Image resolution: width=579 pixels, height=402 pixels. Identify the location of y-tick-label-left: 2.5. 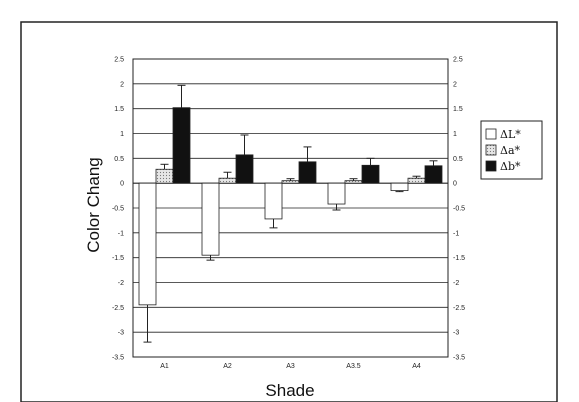
(119, 60).